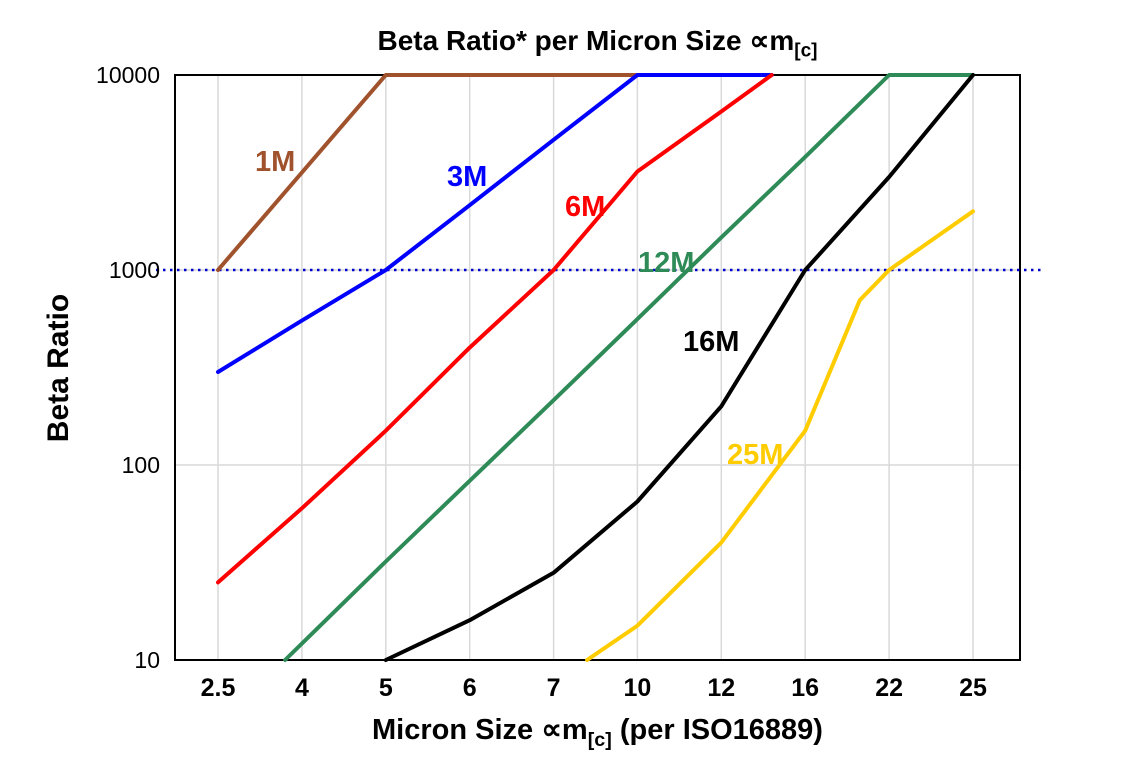 Image resolution: width=1136 pixels, height=784 pixels. Describe the element at coordinates (806, 51) in the screenshot. I see `chart-title-subscript: [c]` at that location.